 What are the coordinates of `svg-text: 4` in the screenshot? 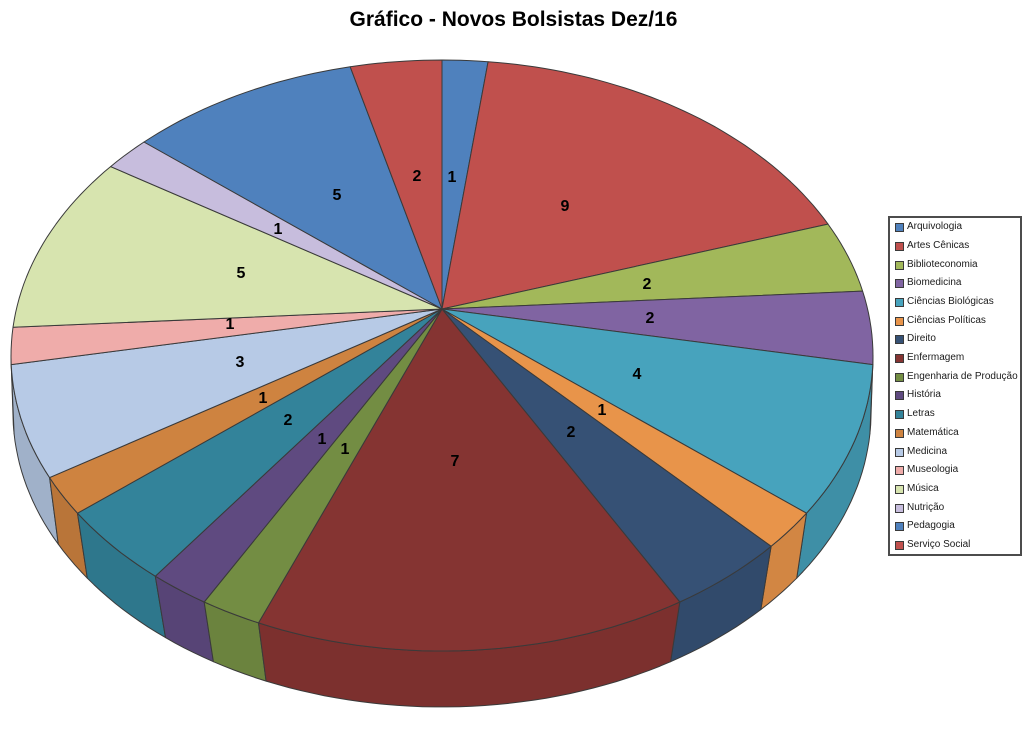 It's located at (637, 374).